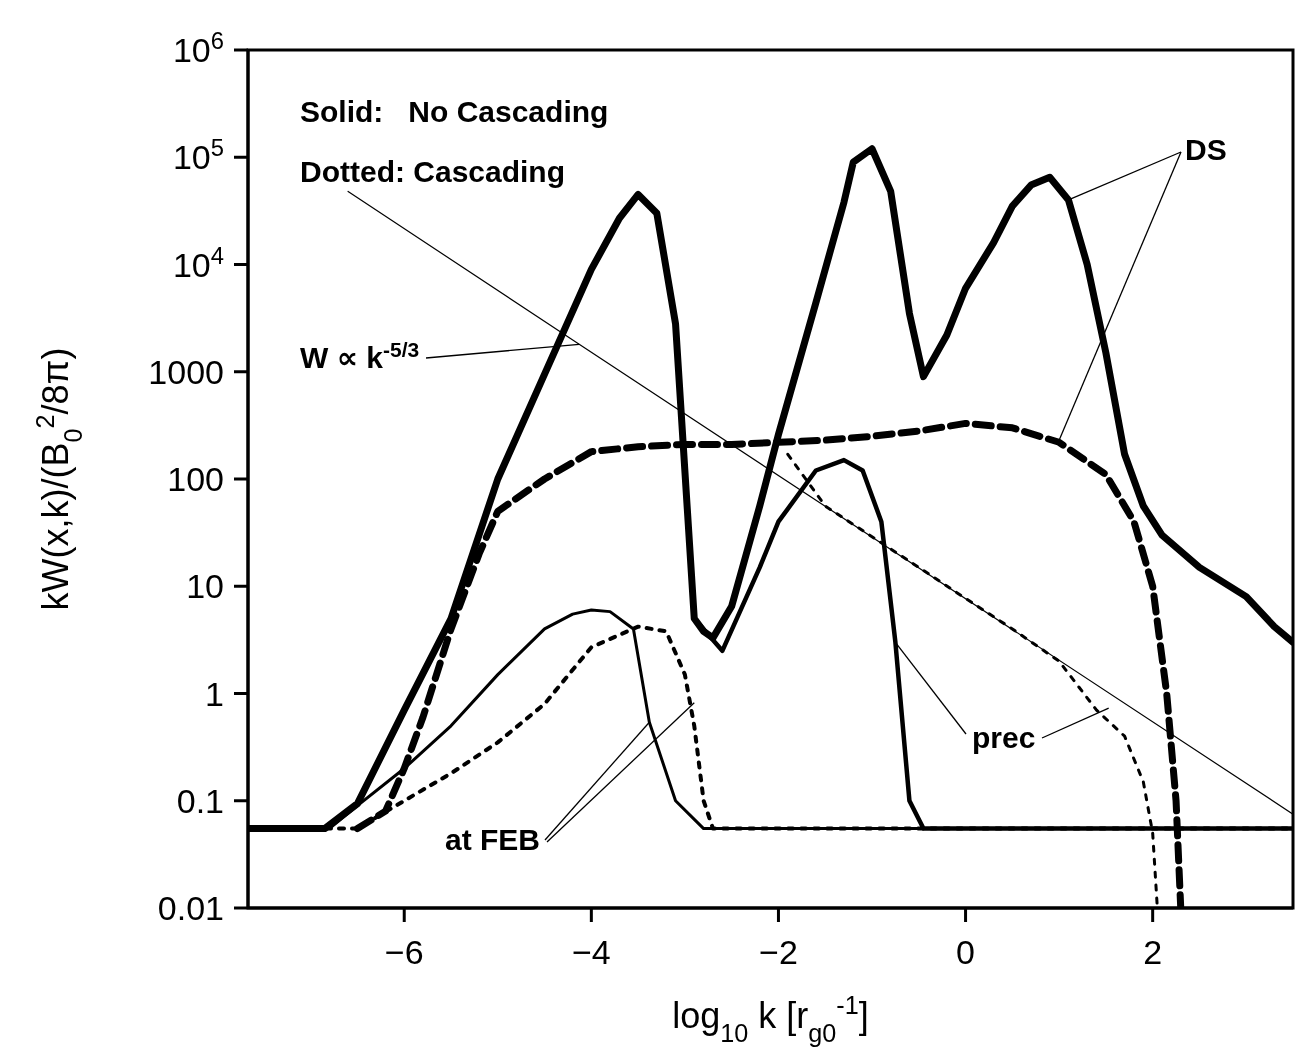 The width and height of the screenshot is (1305, 1063). I want to click on y-tick-label: 1, so click(214, 693).